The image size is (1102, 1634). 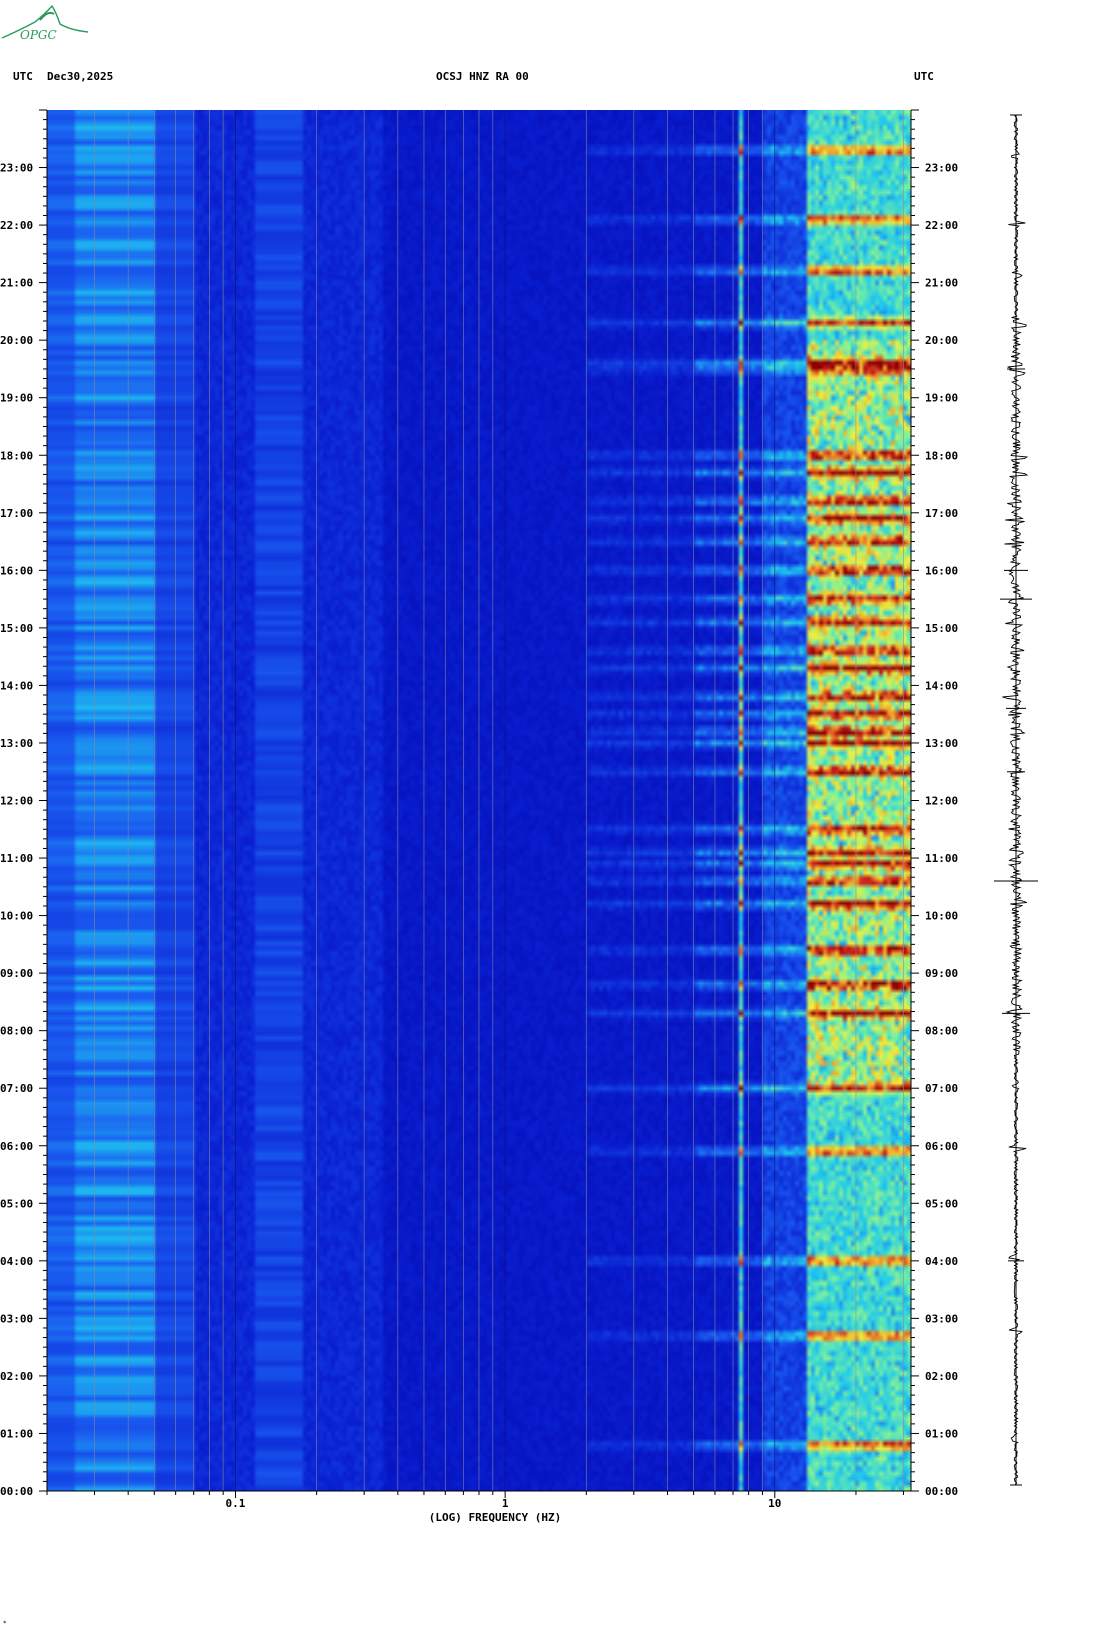 I want to click on header-left-utc: UTC, so click(x=23, y=76).